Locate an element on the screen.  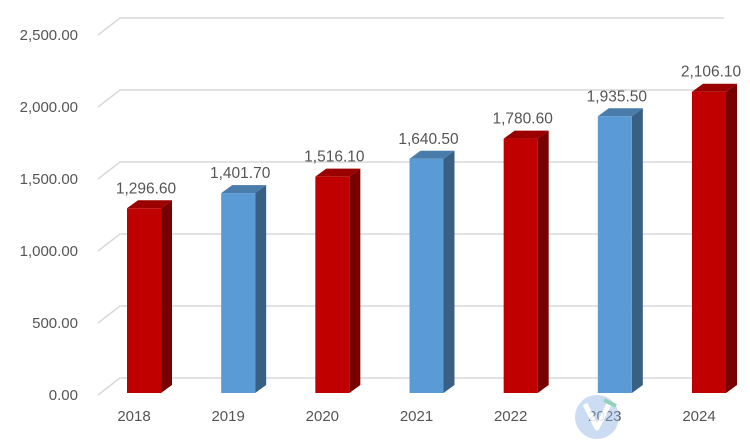
x-tick-label: 2019 is located at coordinates (227, 416).